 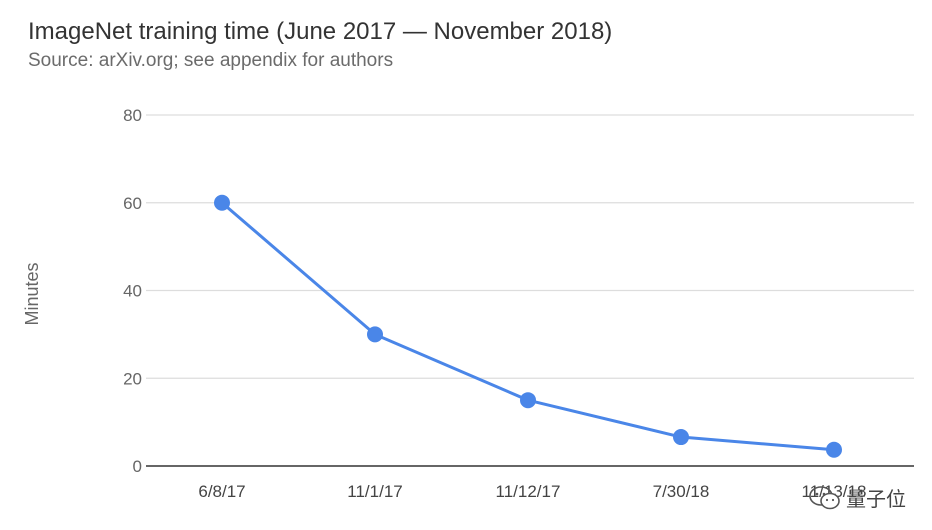 What do you see at coordinates (374, 491) in the screenshot?
I see `x-tick-label: 11/1/17` at bounding box center [374, 491].